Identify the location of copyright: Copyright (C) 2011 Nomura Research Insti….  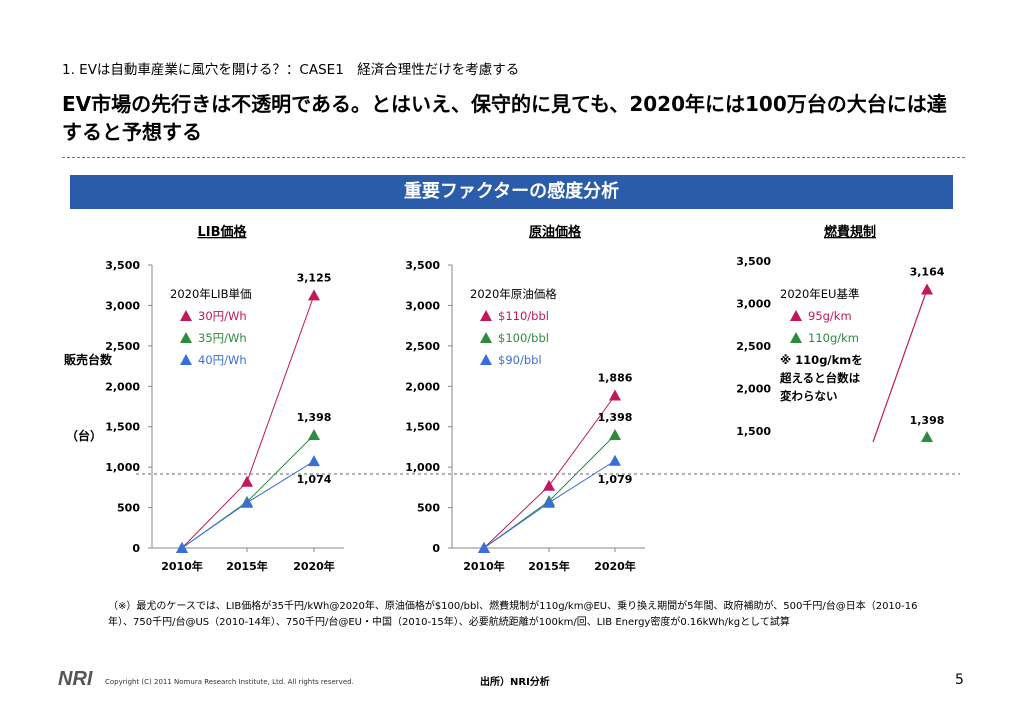
(229, 682).